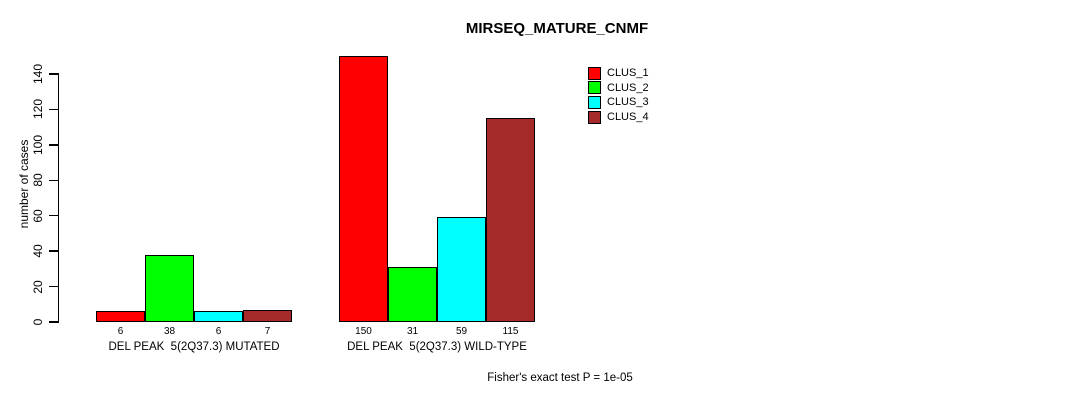 This screenshot has width=1090, height=400. What do you see at coordinates (38, 216) in the screenshot?
I see `y-tick-label: 60` at bounding box center [38, 216].